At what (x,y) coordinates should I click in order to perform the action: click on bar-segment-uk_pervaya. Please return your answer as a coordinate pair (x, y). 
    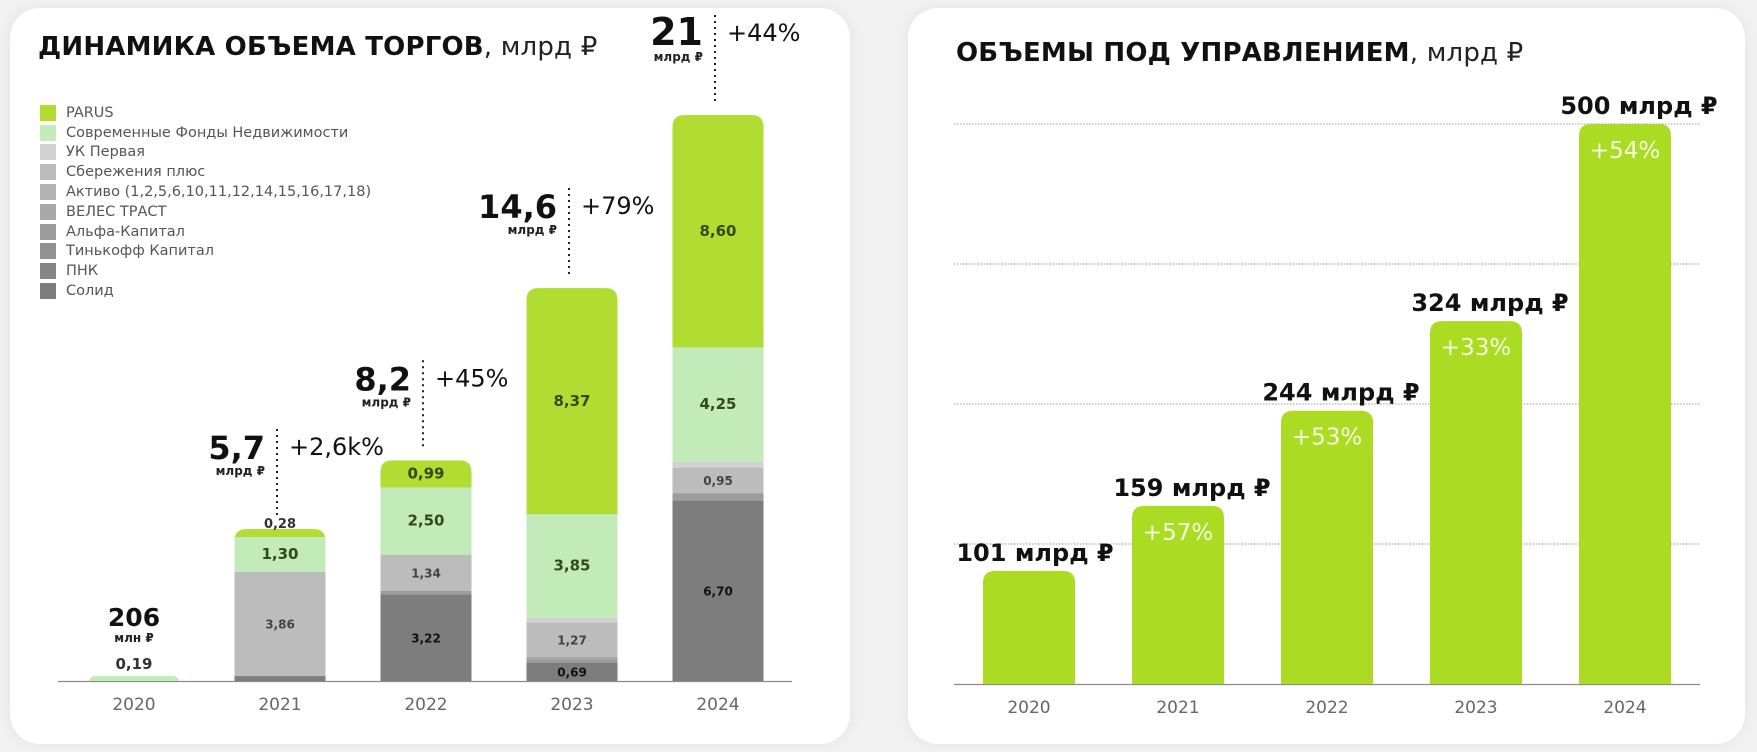
    Looking at the image, I should click on (718, 464).